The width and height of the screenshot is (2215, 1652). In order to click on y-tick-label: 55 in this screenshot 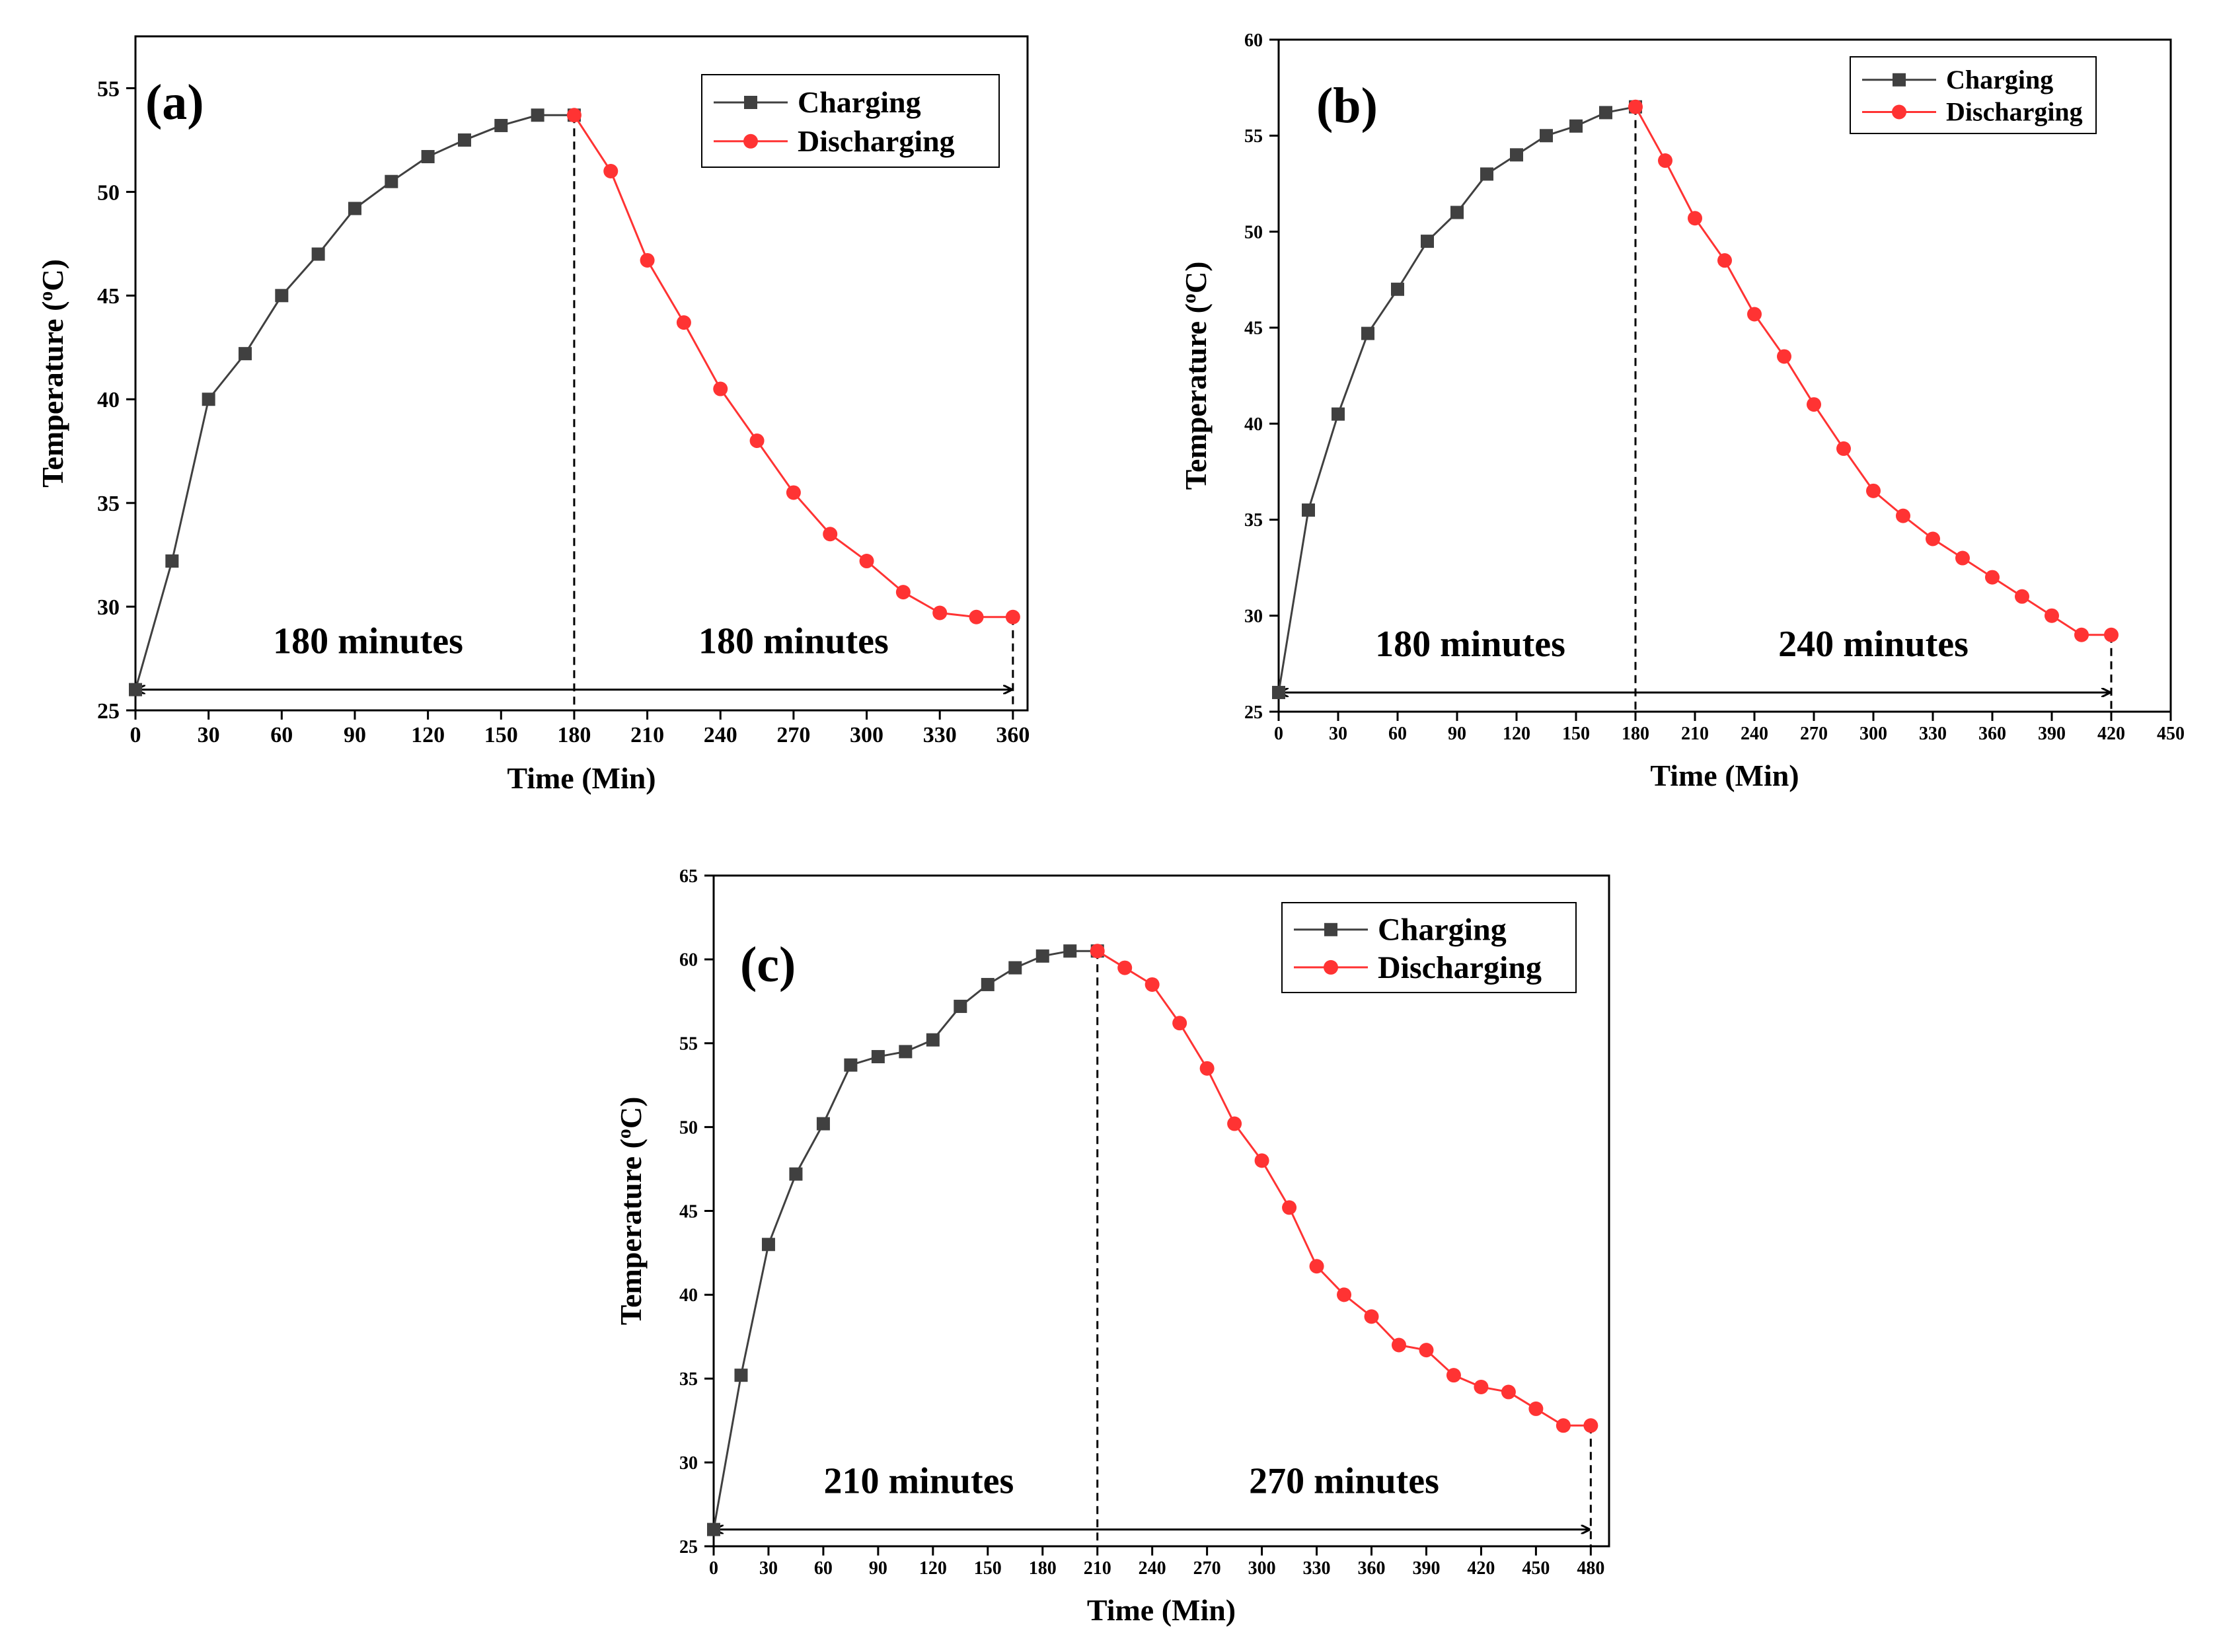, I will do `click(108, 89)`.